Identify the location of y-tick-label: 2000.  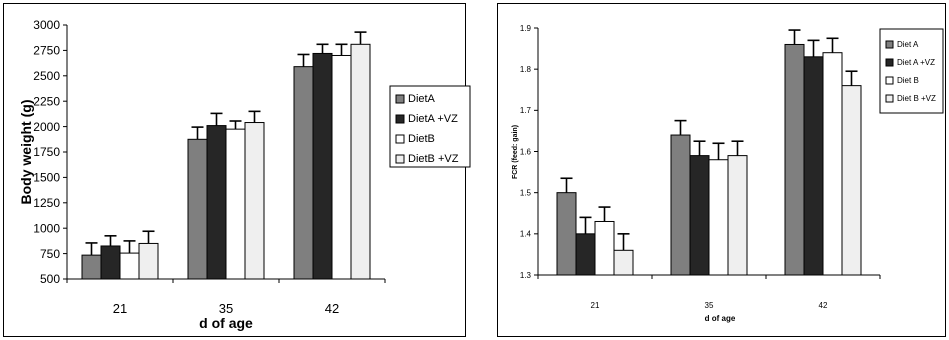
(46, 127).